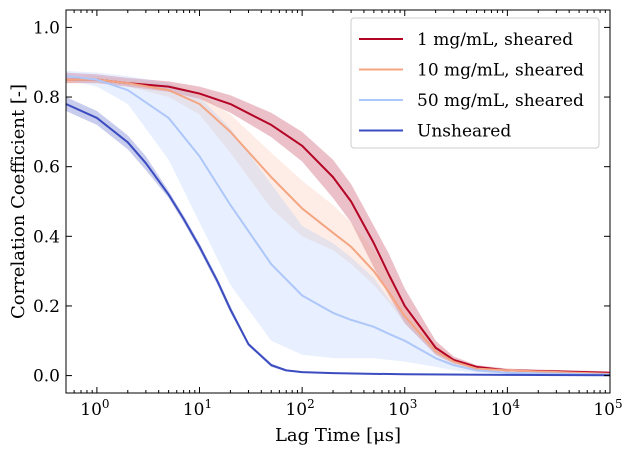 The height and width of the screenshot is (454, 633). I want to click on x-tick-labels: 10⁰ 10¹ 10² 10³ 10⁴ 10⁵, so click(351, 408).